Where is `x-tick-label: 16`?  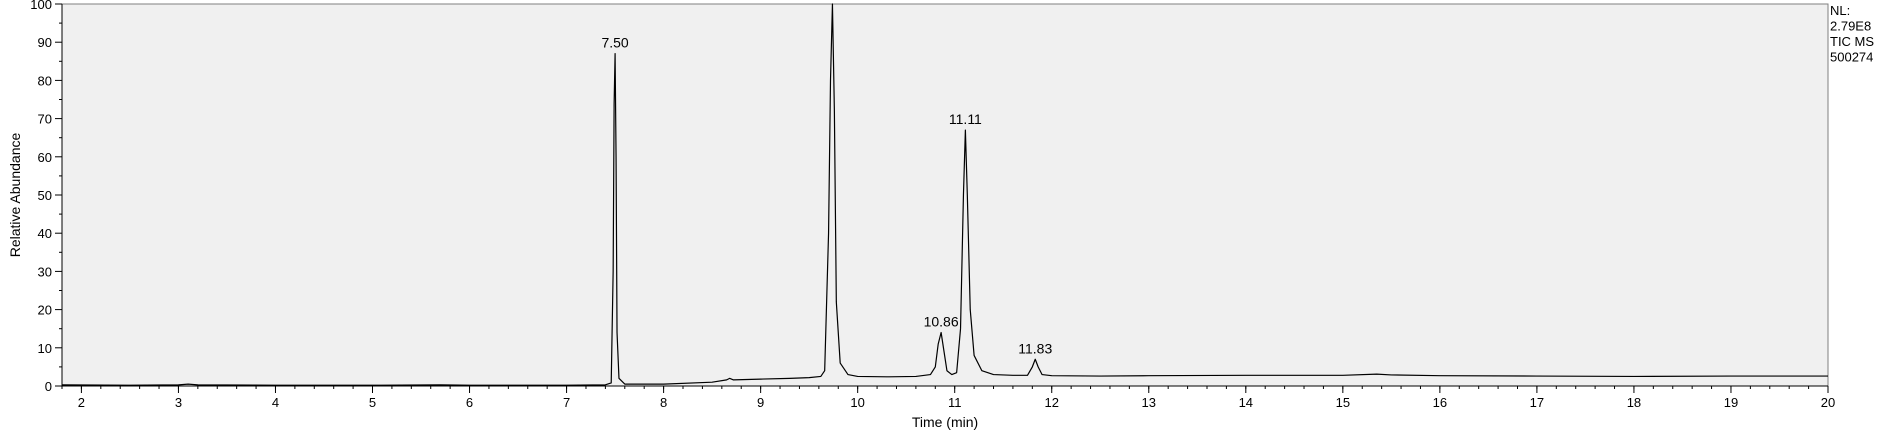 x-tick-label: 16 is located at coordinates (1440, 402).